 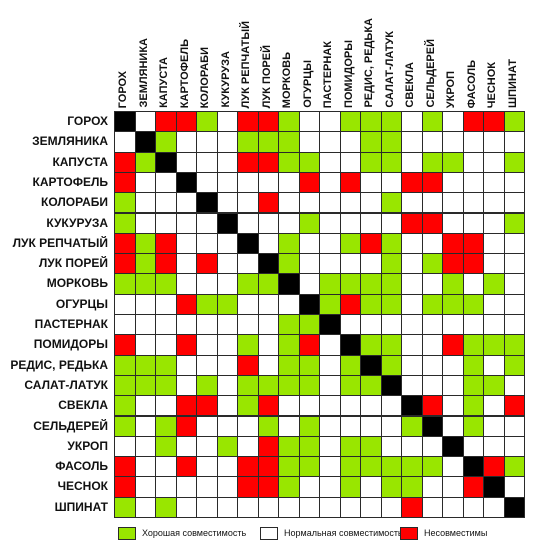 What do you see at coordinates (410, 85) in the screenshot?
I see `column-header: СВЕКЛА` at bounding box center [410, 85].